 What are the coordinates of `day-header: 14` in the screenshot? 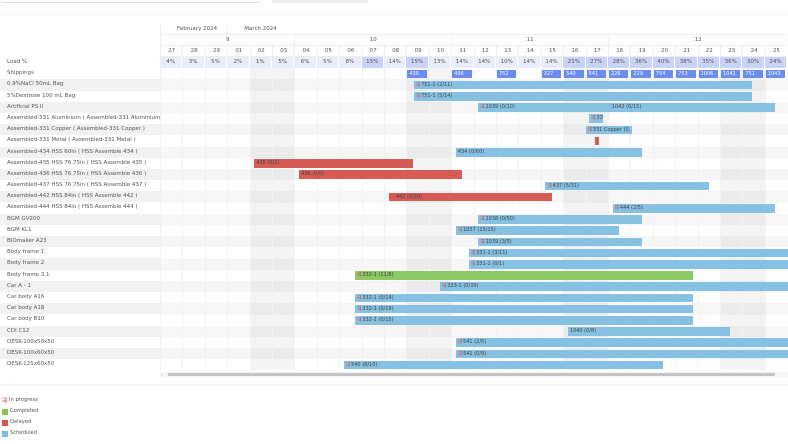 It's located at (529, 51).